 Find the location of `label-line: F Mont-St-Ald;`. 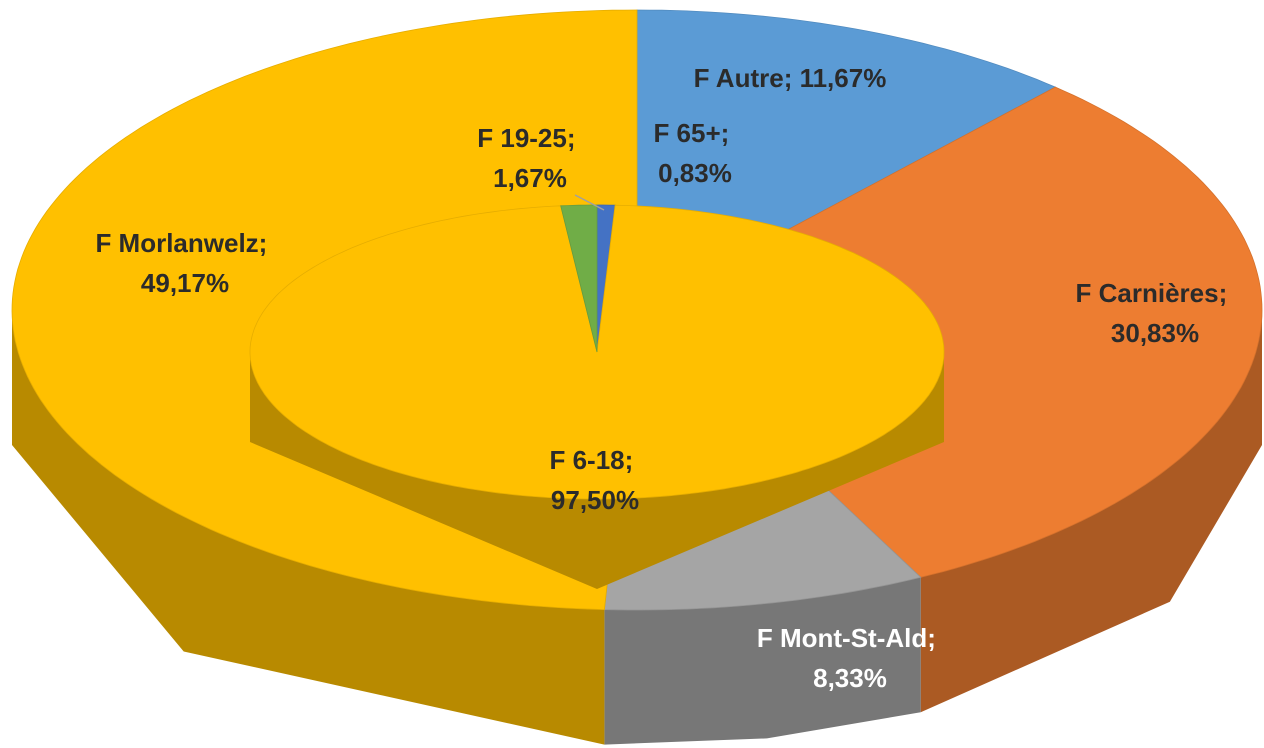

label-line: F Mont-St-Ald; is located at coordinates (850, 638).